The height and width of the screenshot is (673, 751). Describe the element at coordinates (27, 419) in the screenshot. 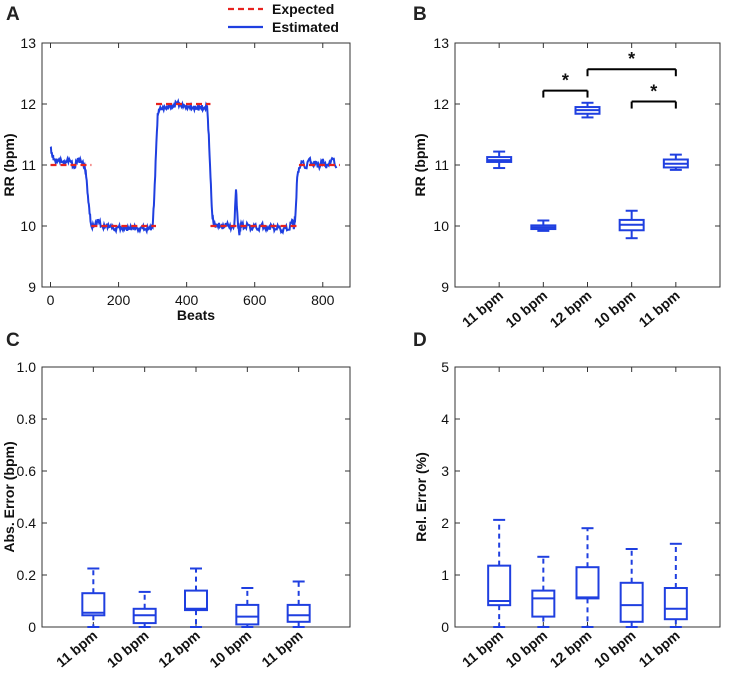

I see `y-tick-label: 0.8` at that location.